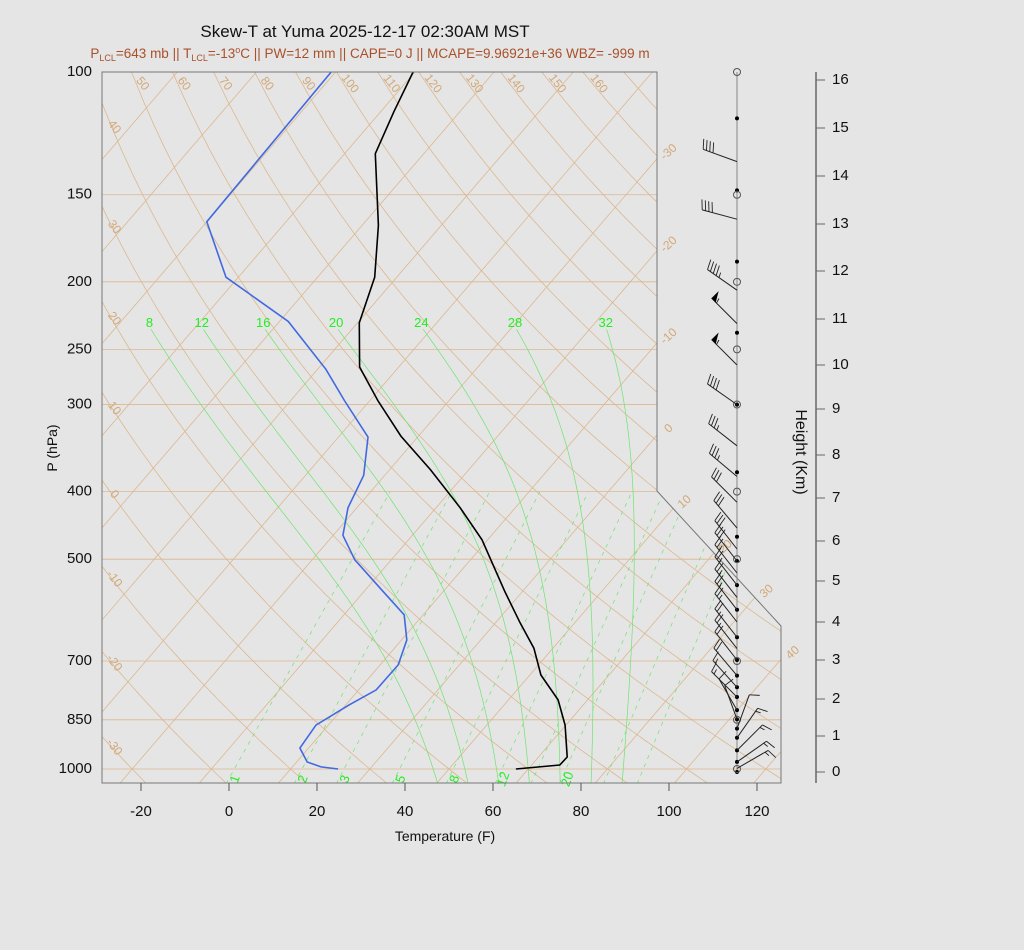  What do you see at coordinates (840, 270) in the screenshot?
I see `height-tick-label: 12` at bounding box center [840, 270].